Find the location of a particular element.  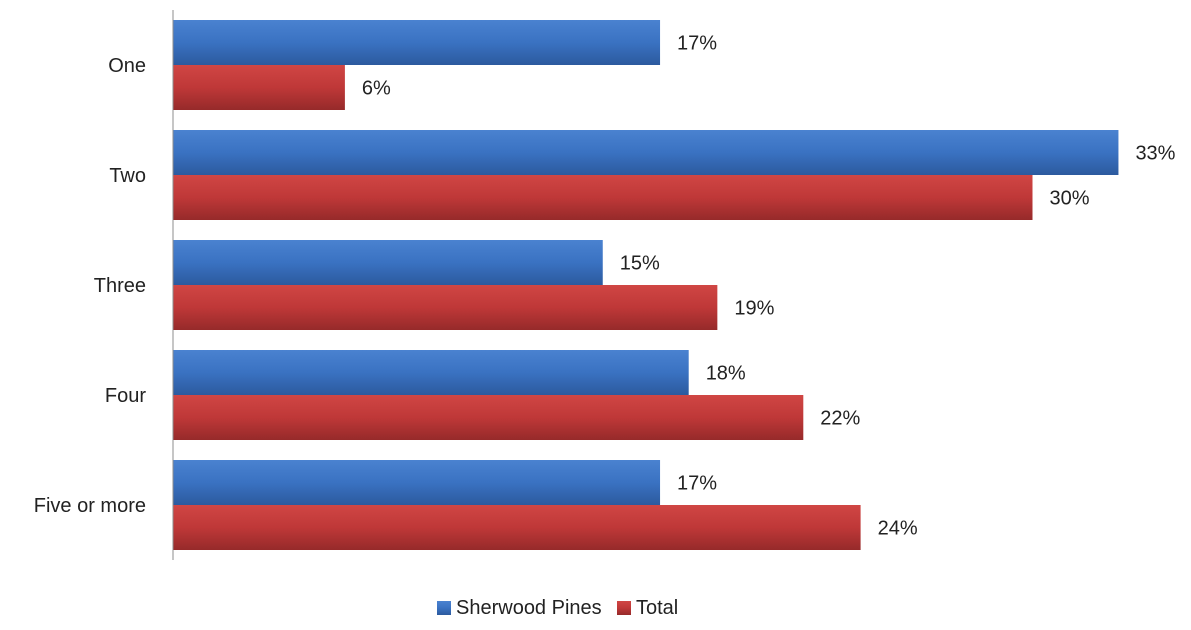

category-label: Four is located at coordinates (125, 396).